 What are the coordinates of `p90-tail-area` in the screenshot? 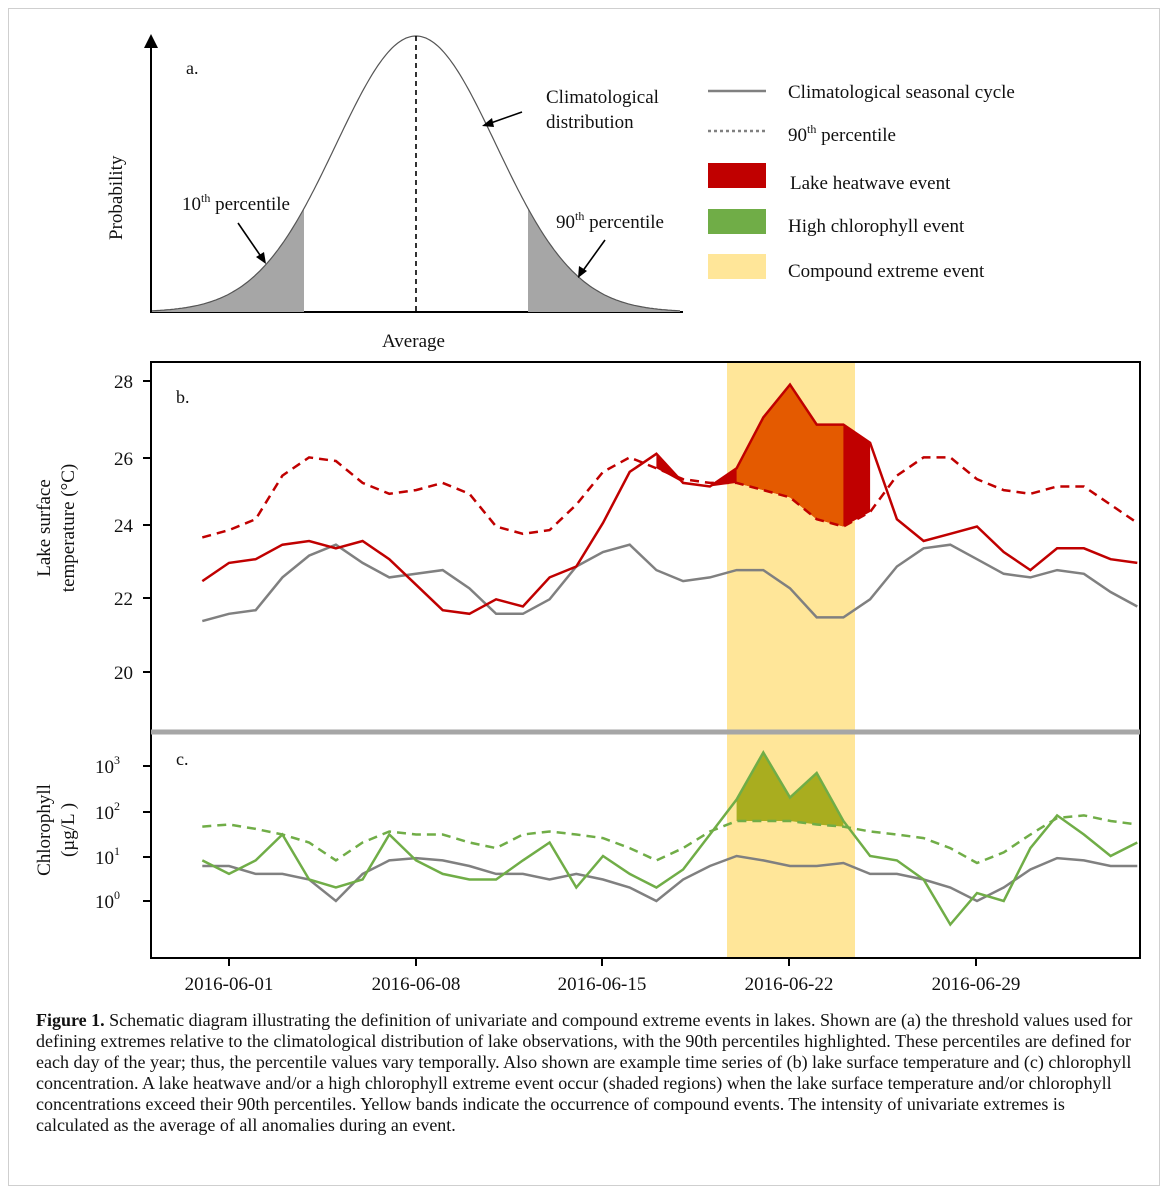 It's located at (604, 260).